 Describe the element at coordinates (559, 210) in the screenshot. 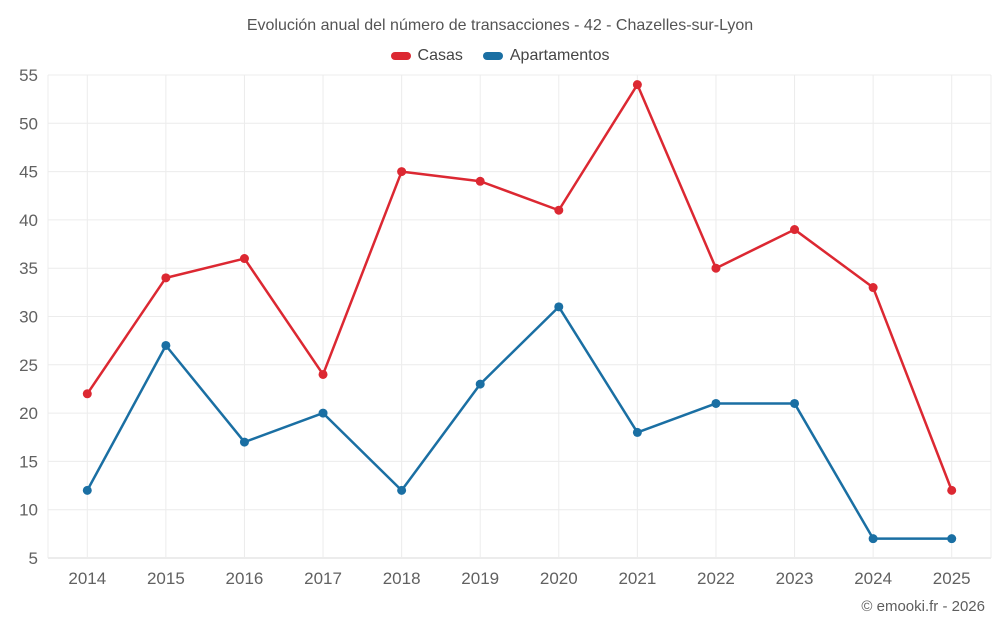

I see `casas-point-2020` at that location.